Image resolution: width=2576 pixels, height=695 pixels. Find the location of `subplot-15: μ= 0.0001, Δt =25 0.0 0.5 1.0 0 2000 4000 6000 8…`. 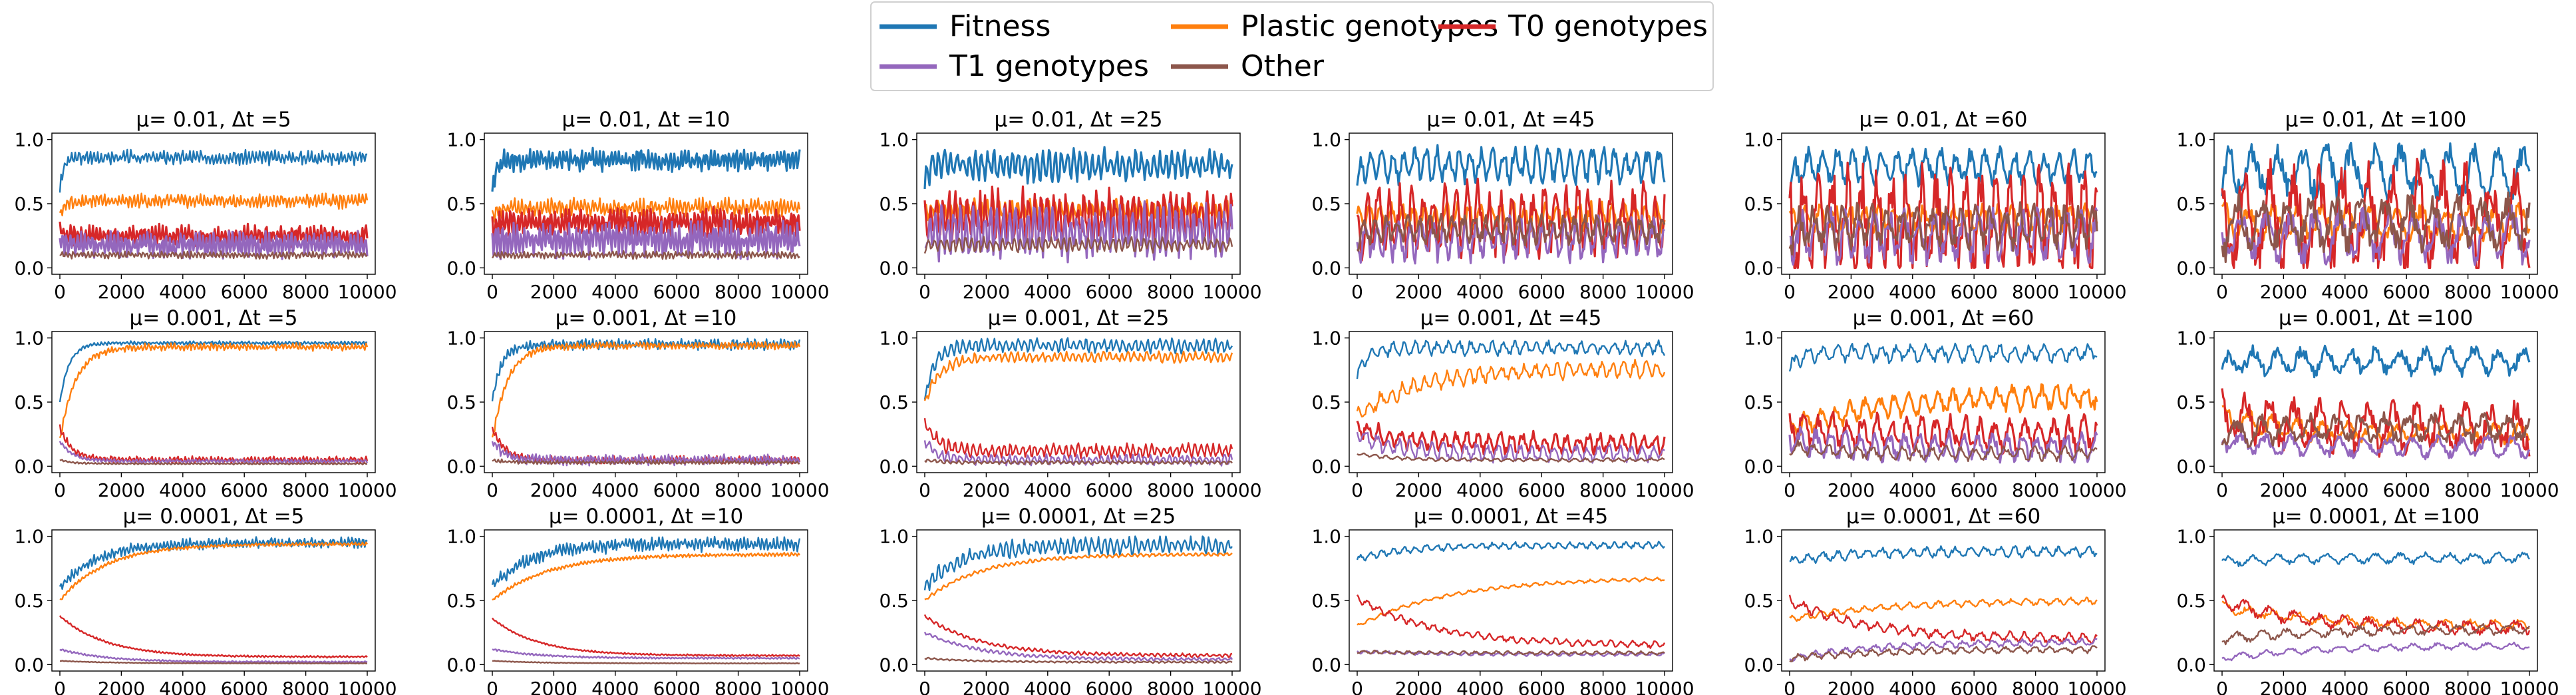

subplot-15: μ= 0.0001, Δt =25 0.0 0.5 1.0 0 2000 4000 6000 8… is located at coordinates (1070, 600).